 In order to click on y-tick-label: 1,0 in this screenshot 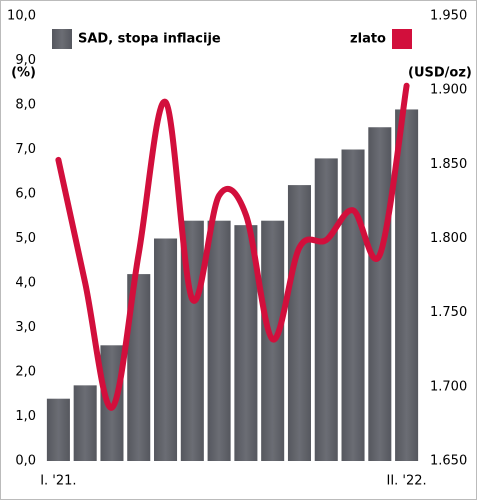, I will do `click(25, 416)`.